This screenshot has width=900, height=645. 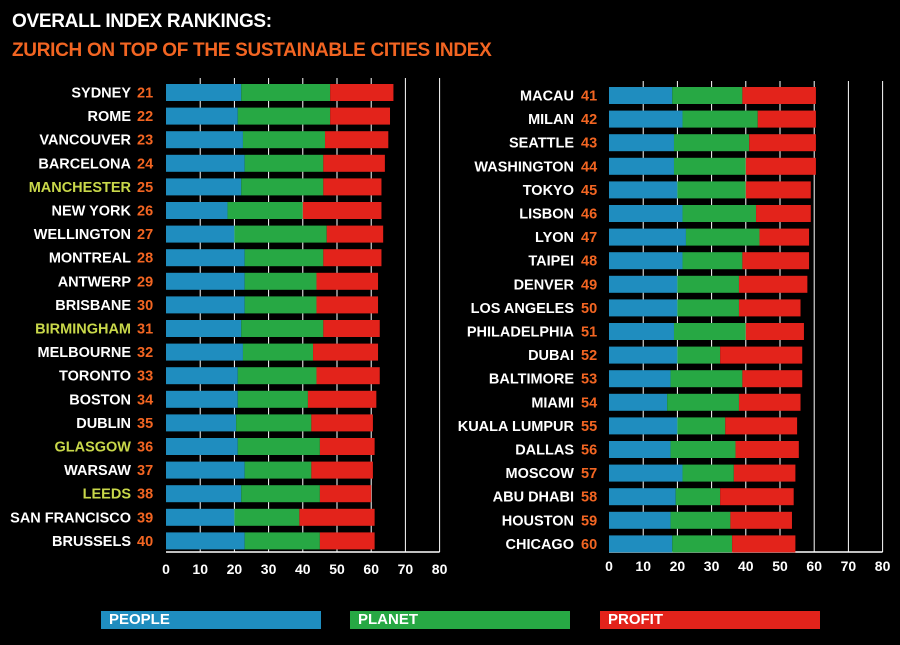 I want to click on city-label: DENVER, so click(x=544, y=285).